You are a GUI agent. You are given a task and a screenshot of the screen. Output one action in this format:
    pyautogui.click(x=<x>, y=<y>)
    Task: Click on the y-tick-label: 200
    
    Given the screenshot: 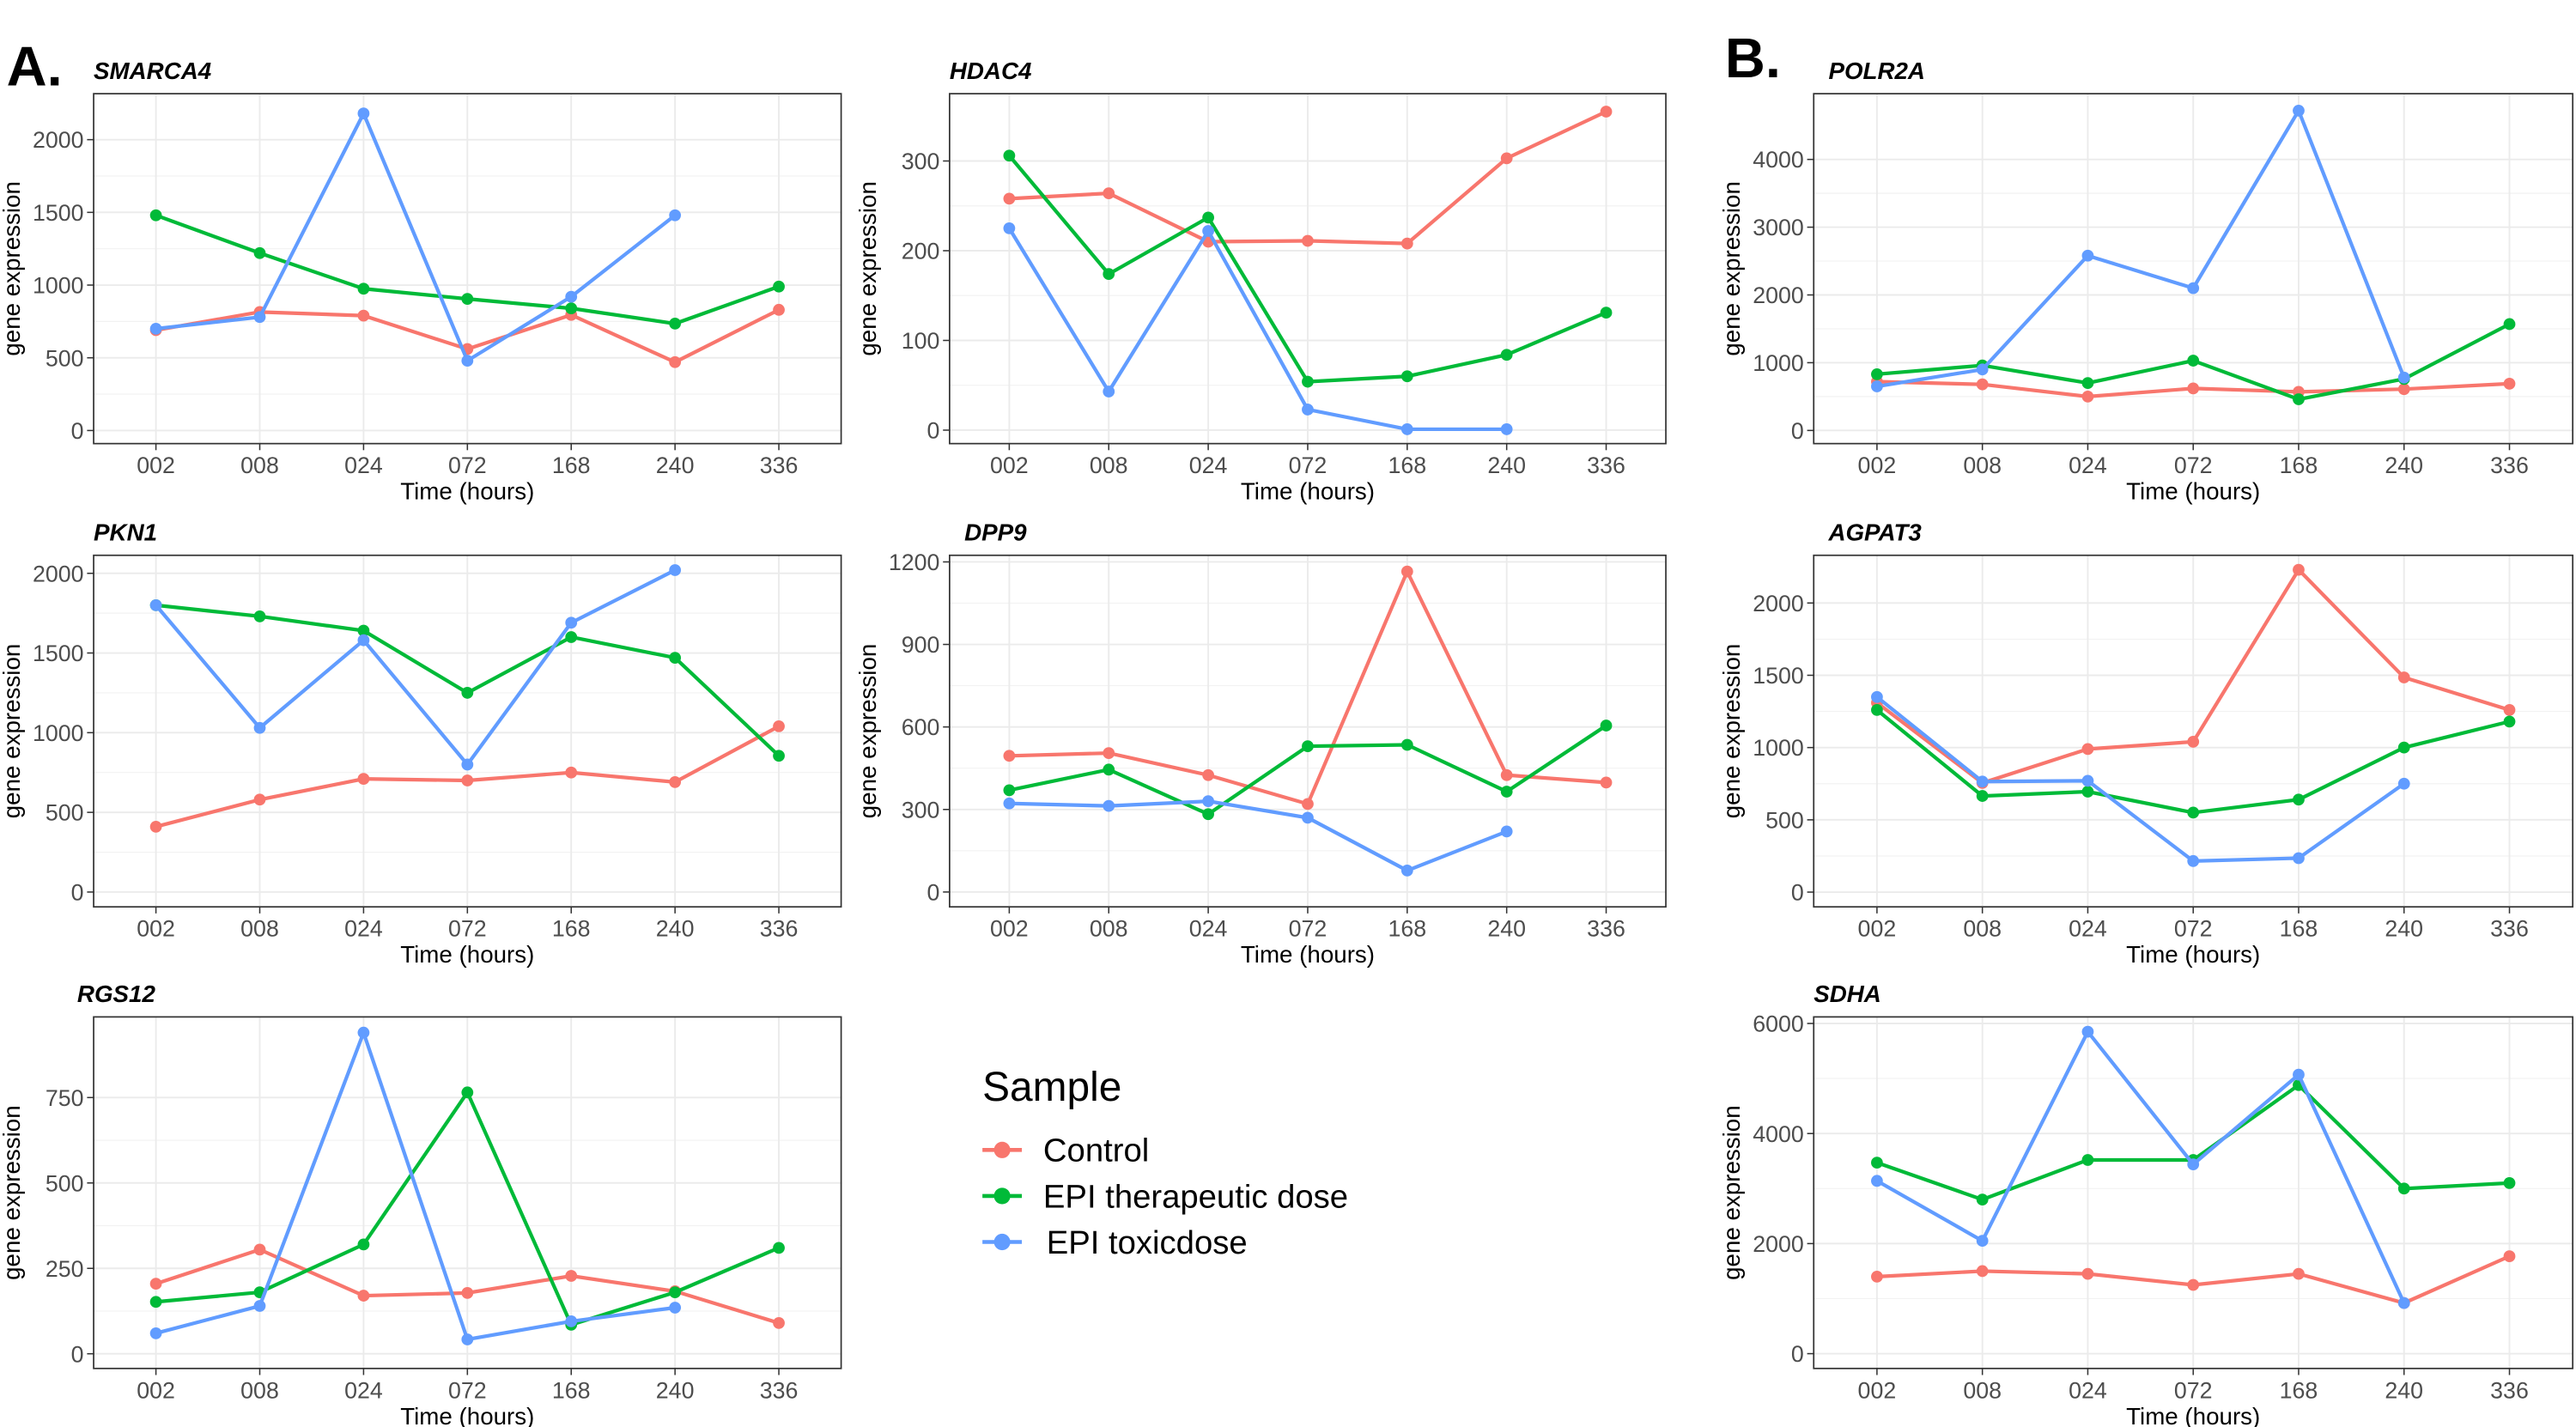 What is the action you would take?
    pyautogui.click(x=921, y=252)
    